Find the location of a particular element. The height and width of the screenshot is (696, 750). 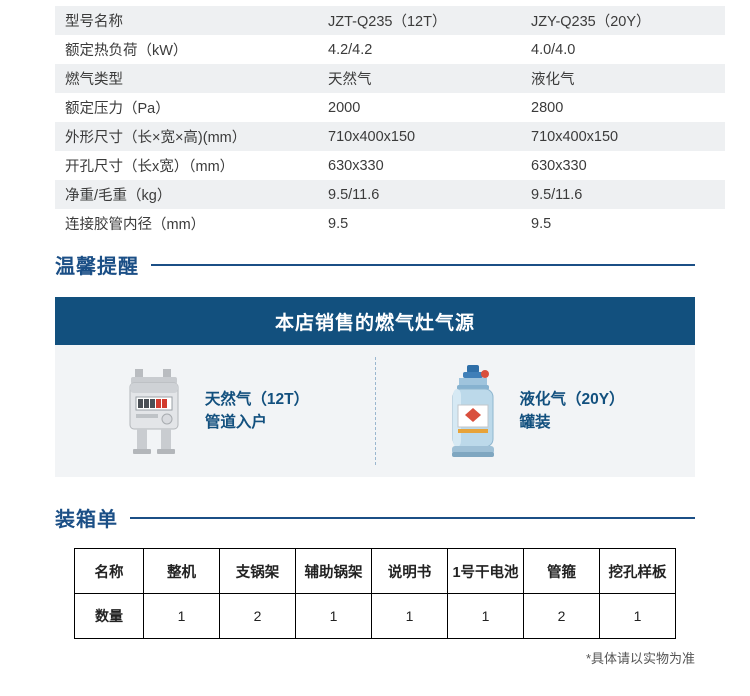

gas-option-natural: 天然气（12T） 管道入户 is located at coordinates (215, 411).